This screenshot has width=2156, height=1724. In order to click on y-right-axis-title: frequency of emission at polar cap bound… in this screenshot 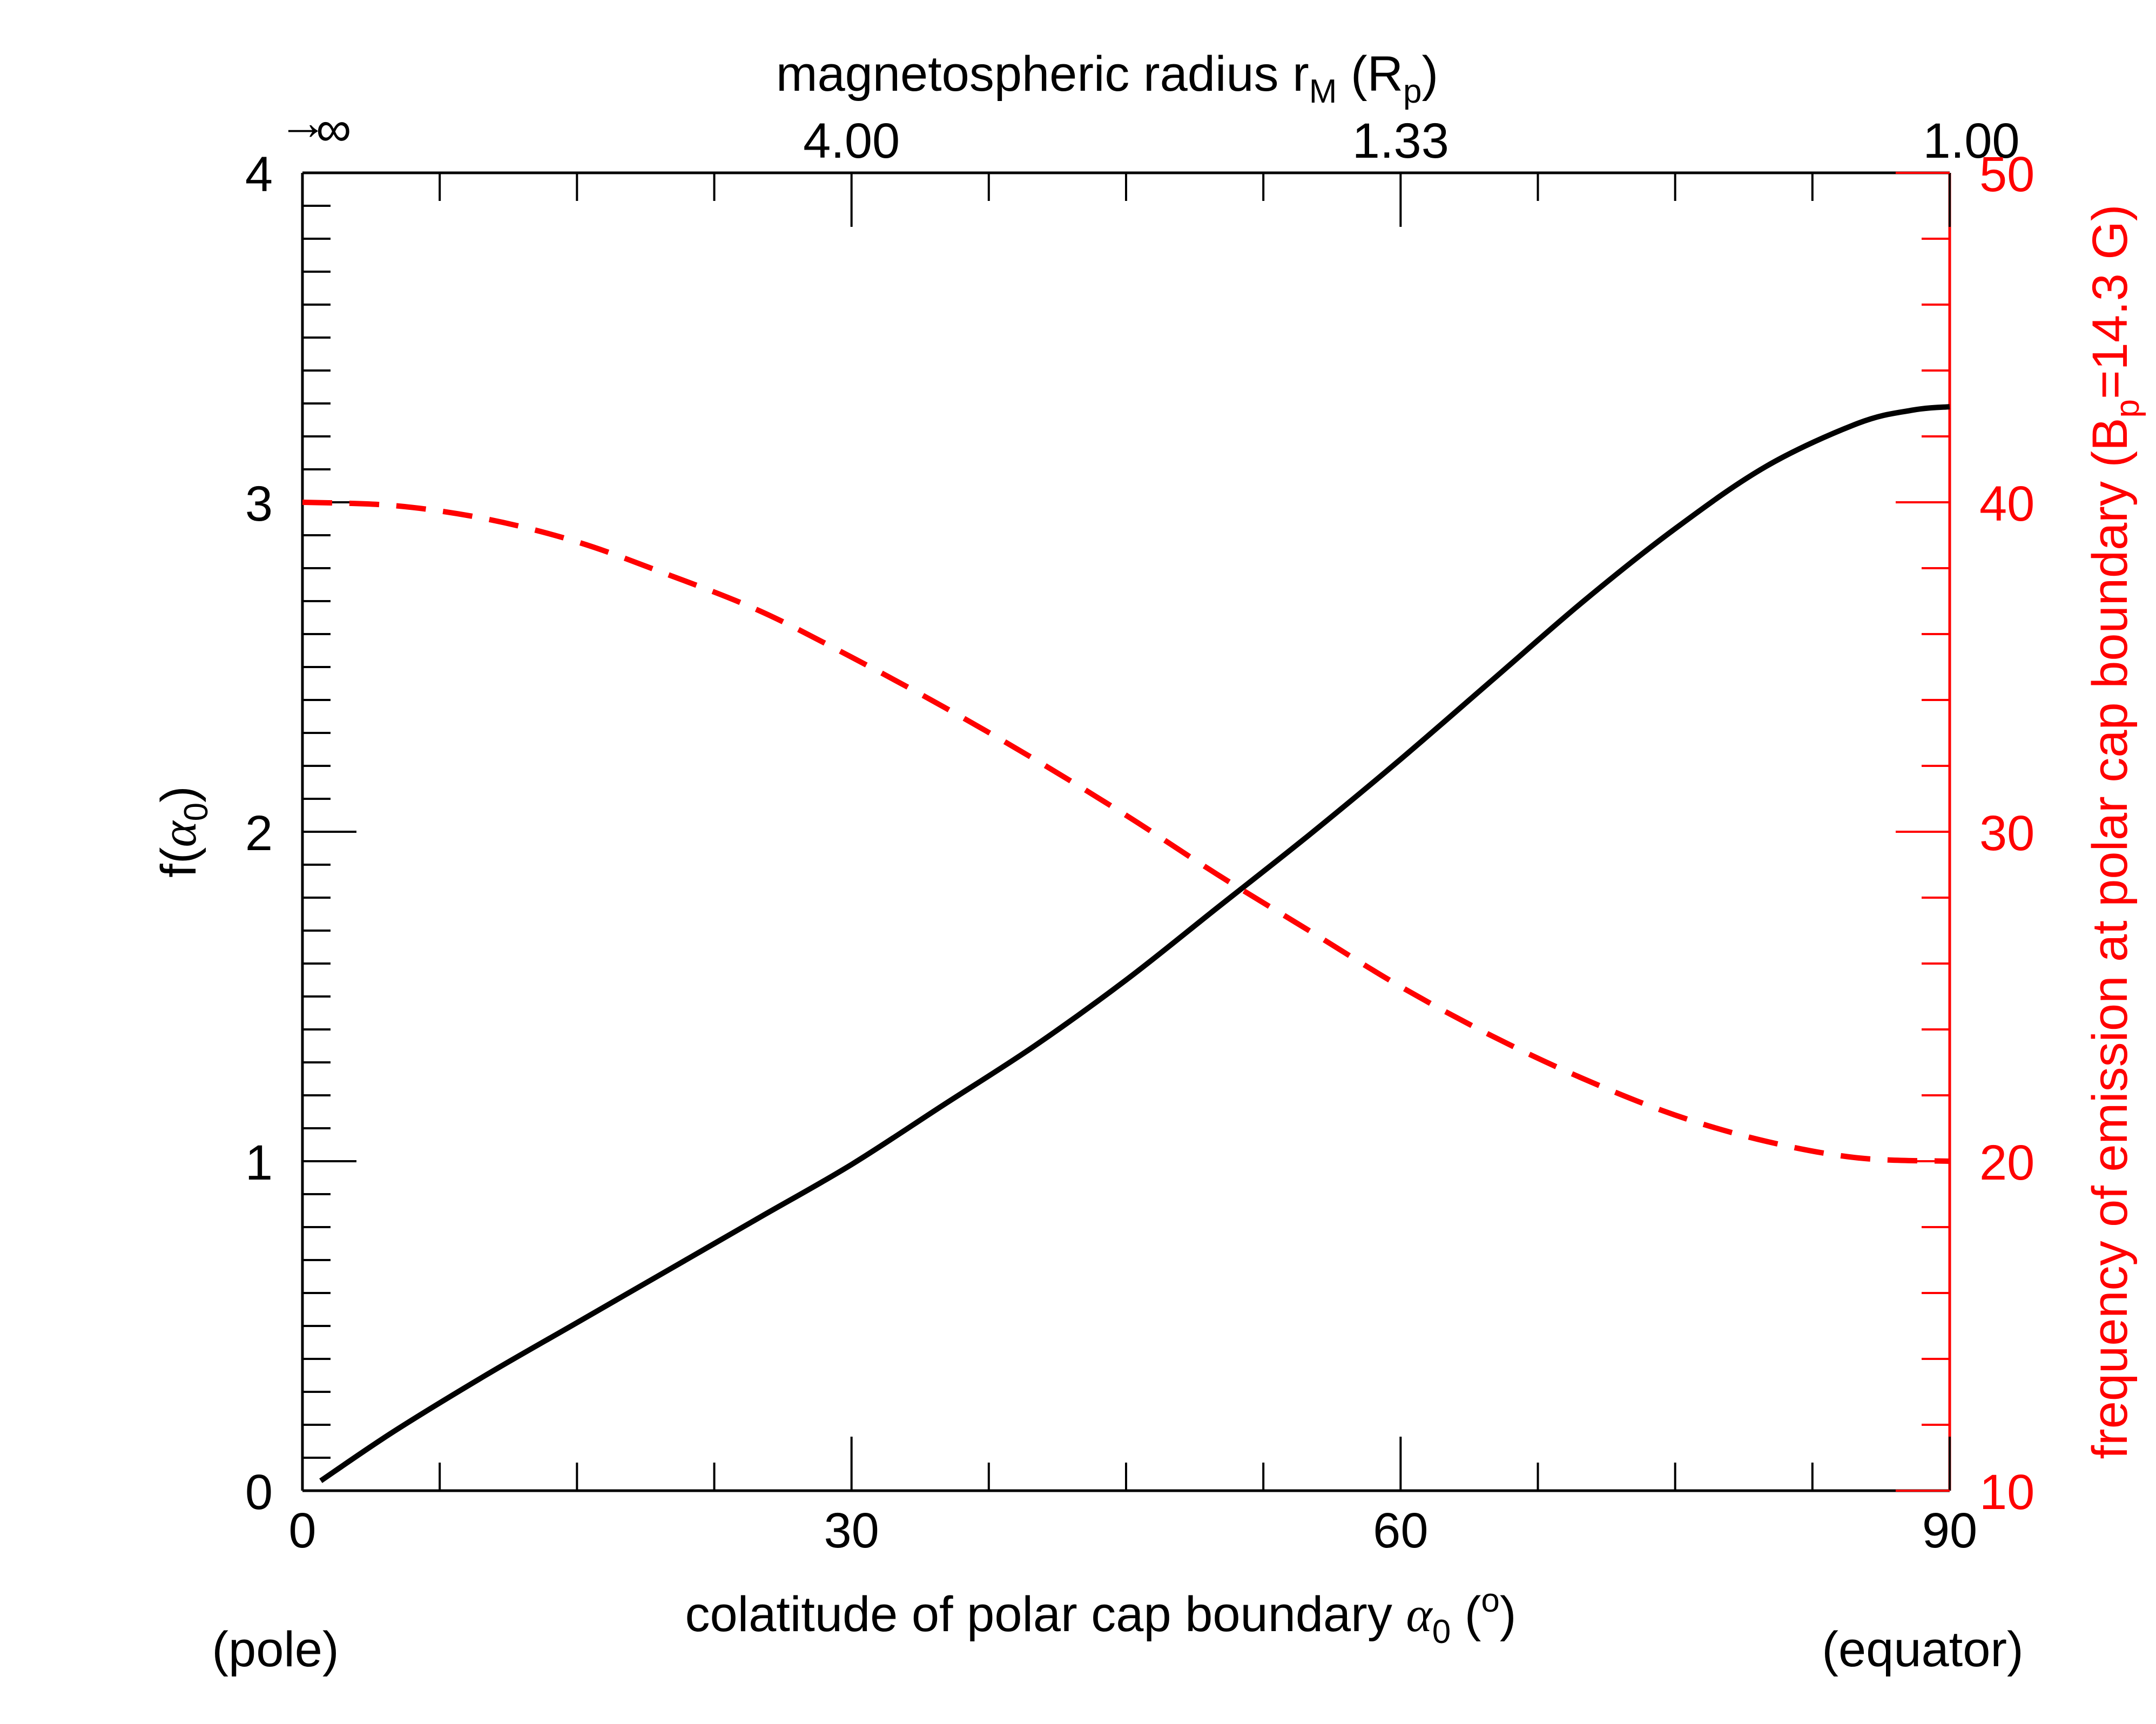, I will do `click(2115, 832)`.